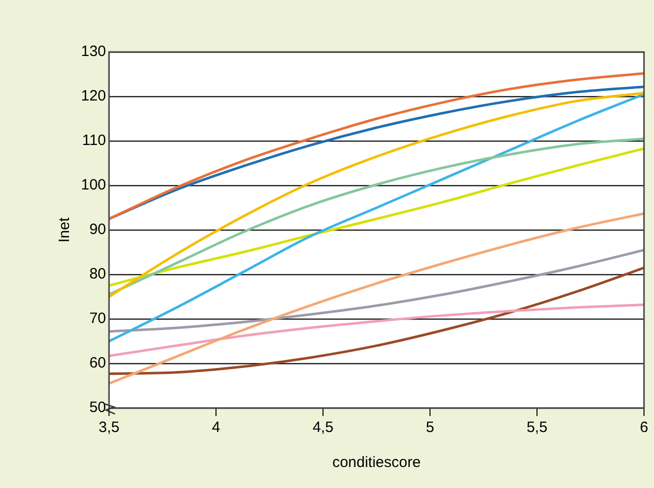 The width and height of the screenshot is (654, 488). I want to click on y-tick-label: 60, so click(97, 363).